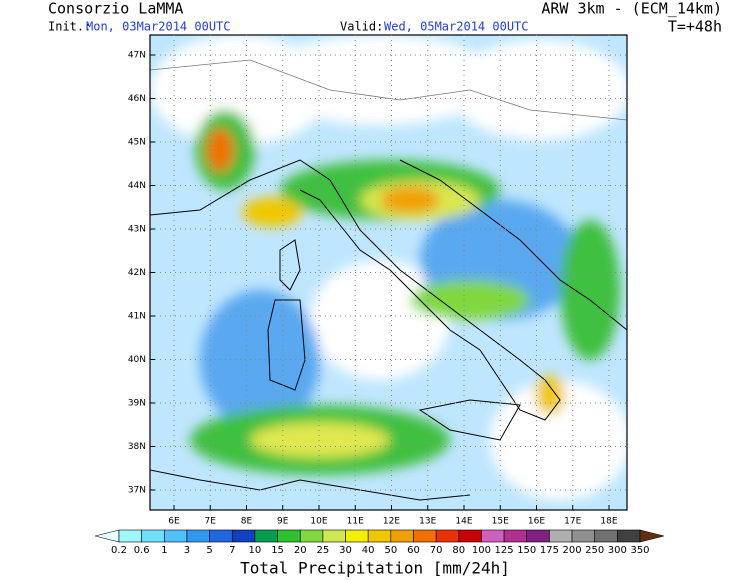  What do you see at coordinates (142, 550) in the screenshot?
I see `colorbar-label: 0.6` at bounding box center [142, 550].